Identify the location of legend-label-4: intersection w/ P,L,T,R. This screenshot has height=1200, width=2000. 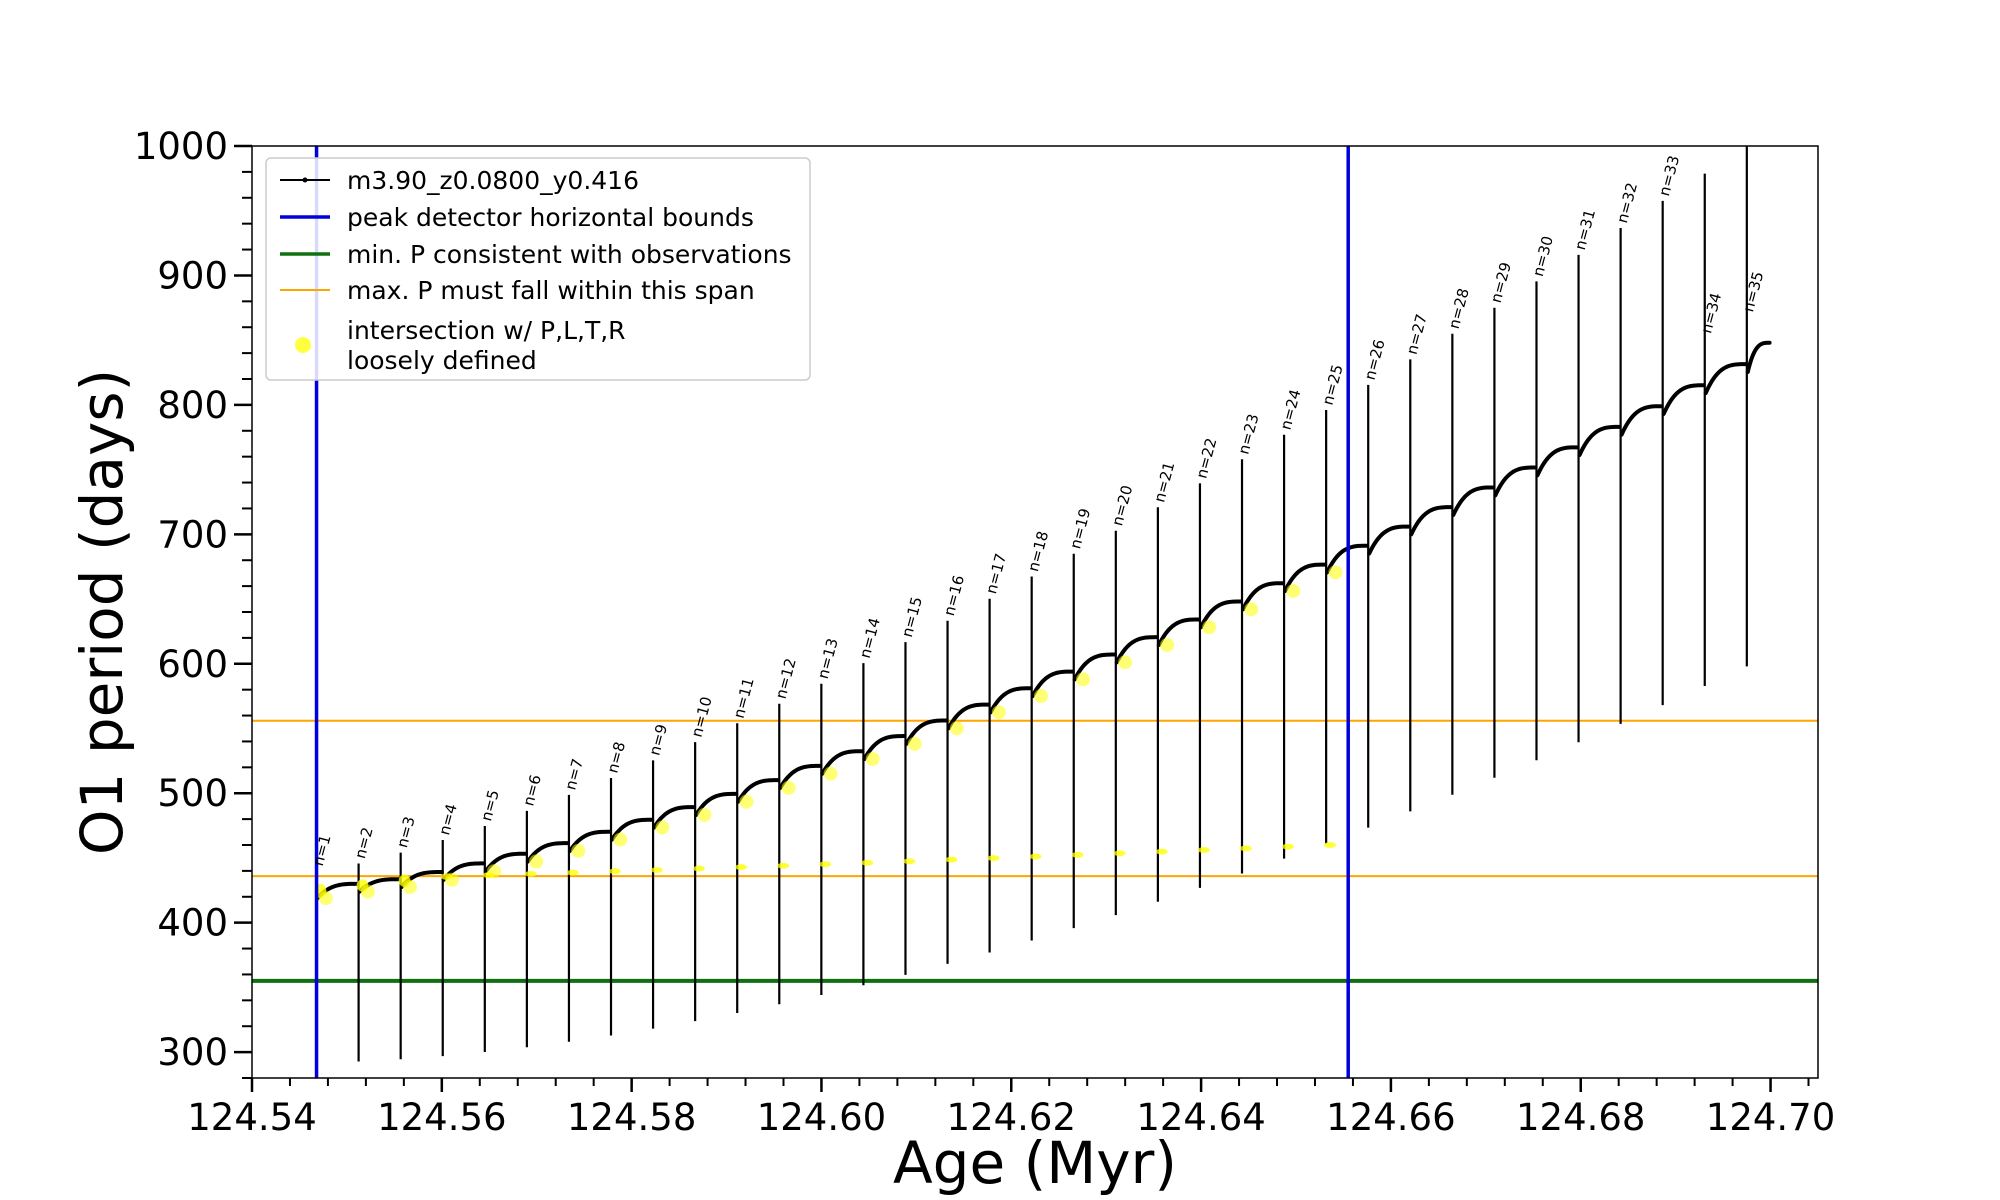
(486, 330).